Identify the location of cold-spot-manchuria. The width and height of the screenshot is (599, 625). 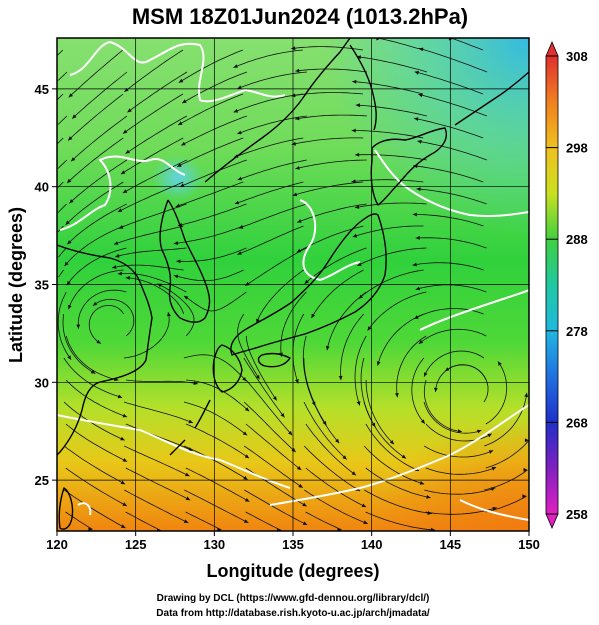
(178, 178).